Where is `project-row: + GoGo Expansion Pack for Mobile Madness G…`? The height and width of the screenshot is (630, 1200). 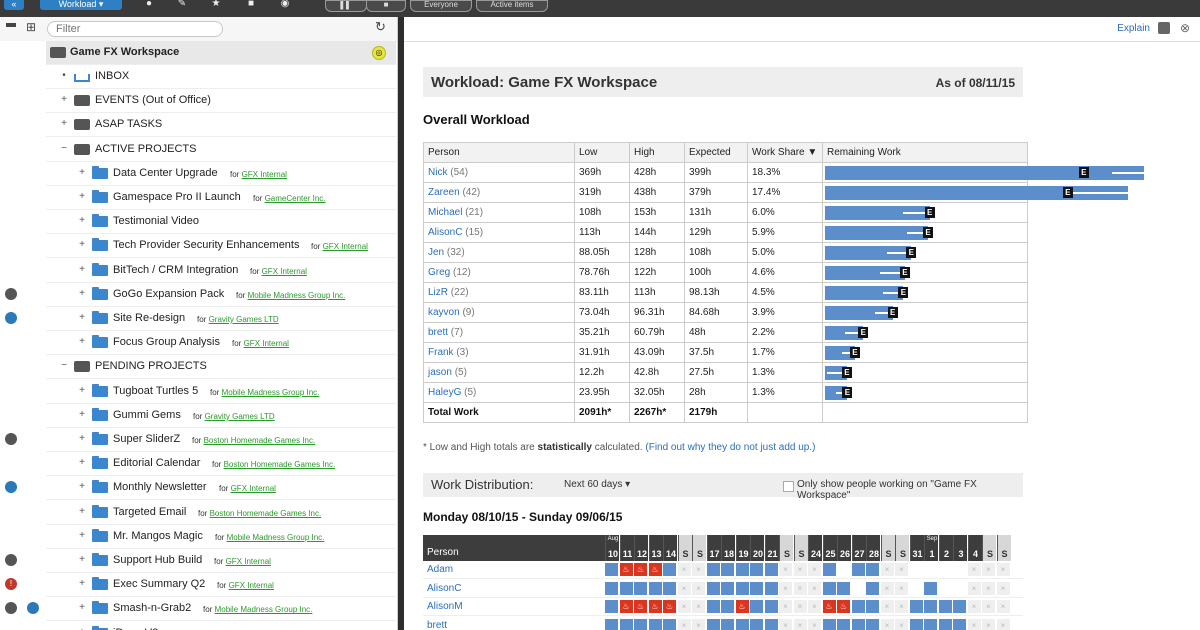
project-row: + GoGo Expansion Pack for Mobile Madness G… is located at coordinates (221, 295).